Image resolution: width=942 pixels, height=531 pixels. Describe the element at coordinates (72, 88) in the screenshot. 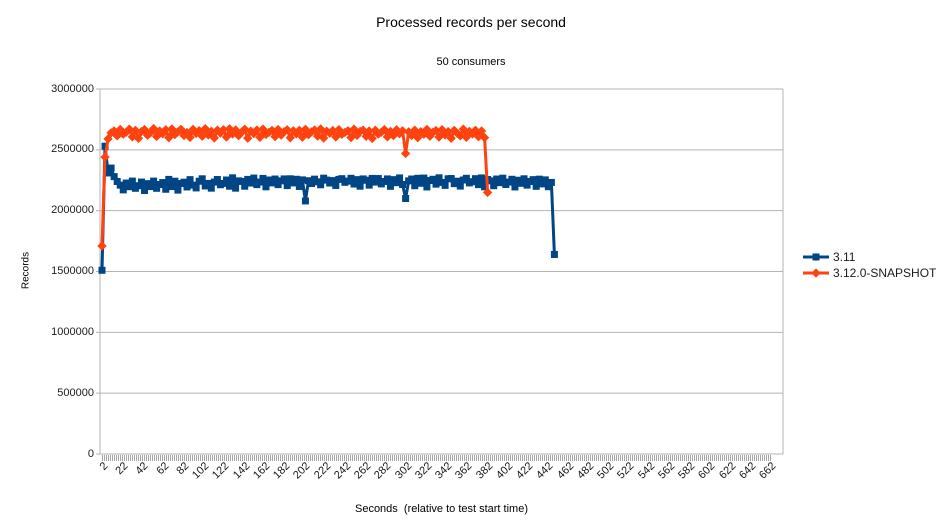

I see `y-tick-label: 3000000` at that location.